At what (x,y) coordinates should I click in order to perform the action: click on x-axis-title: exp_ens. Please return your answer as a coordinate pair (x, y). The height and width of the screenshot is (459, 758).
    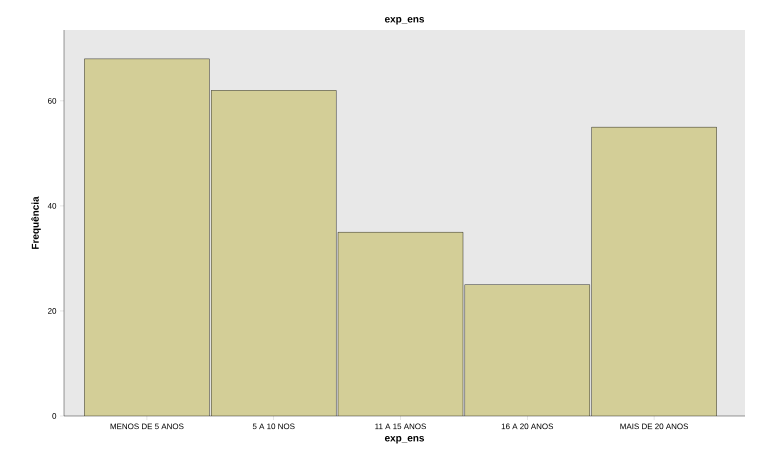
    Looking at the image, I should click on (404, 440).